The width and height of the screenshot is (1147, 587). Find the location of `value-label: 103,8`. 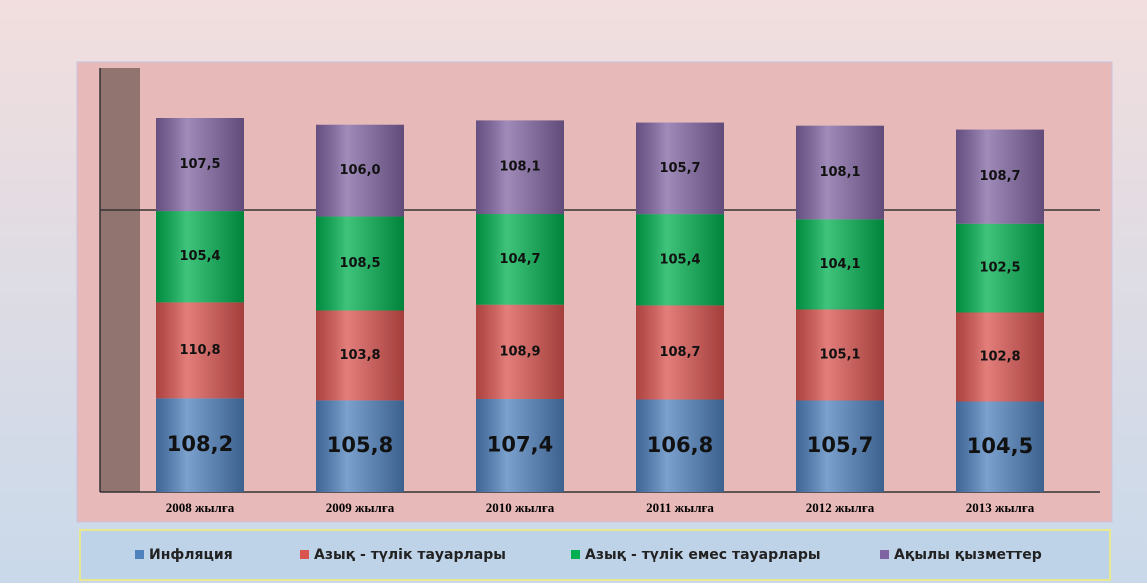

value-label: 103,8 is located at coordinates (359, 355).